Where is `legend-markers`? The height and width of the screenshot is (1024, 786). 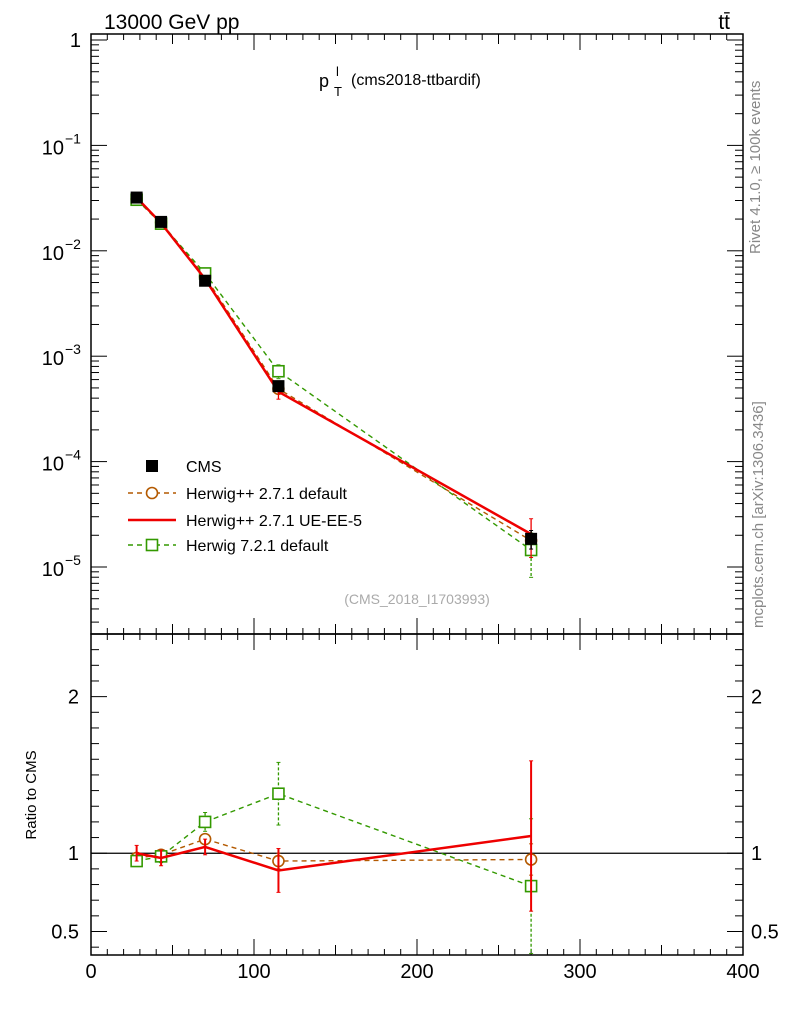 legend-markers is located at coordinates (152, 506).